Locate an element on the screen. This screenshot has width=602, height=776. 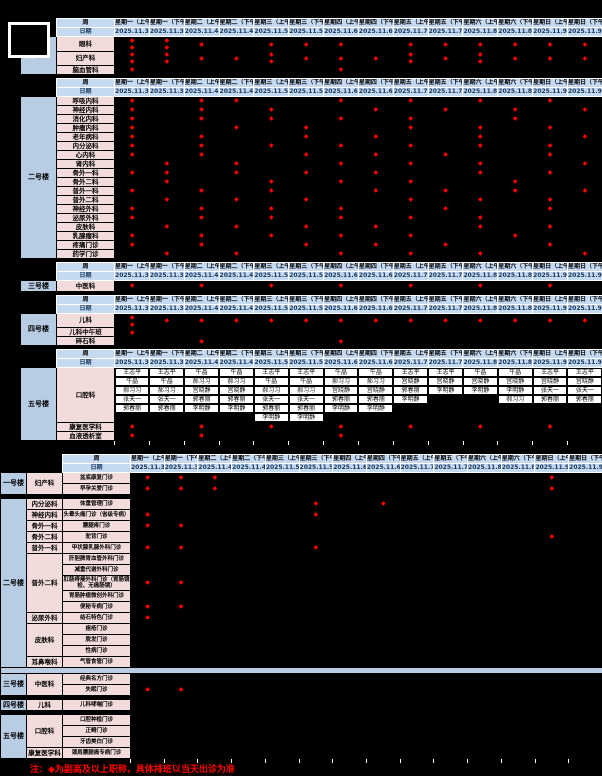
weekday-header-cell: 星期三（上午） is located at coordinates (282, 458).